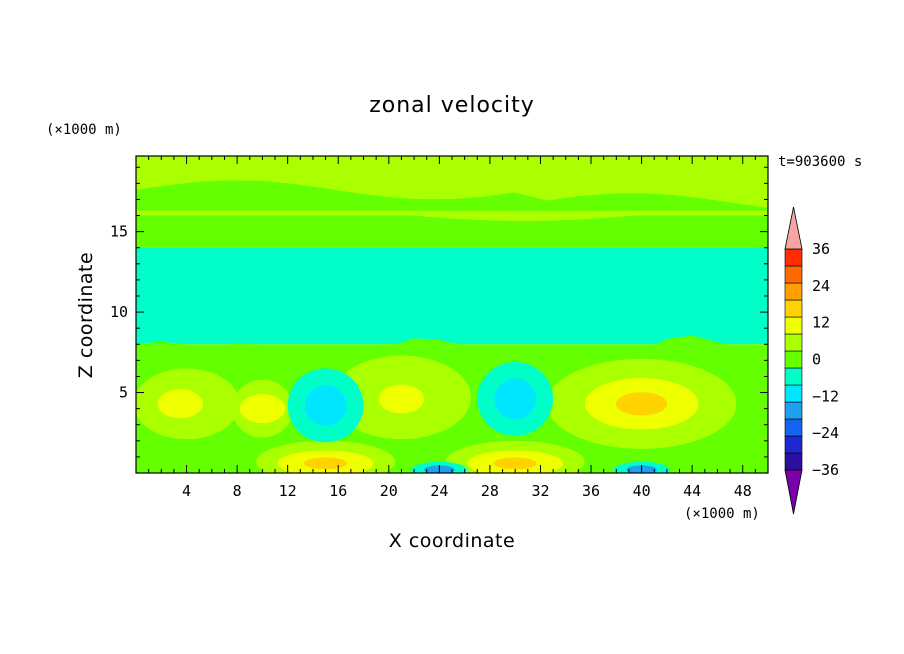 The width and height of the screenshot is (904, 654). What do you see at coordinates (288, 491) in the screenshot?
I see `x-tick-label-2: 12` at bounding box center [288, 491].